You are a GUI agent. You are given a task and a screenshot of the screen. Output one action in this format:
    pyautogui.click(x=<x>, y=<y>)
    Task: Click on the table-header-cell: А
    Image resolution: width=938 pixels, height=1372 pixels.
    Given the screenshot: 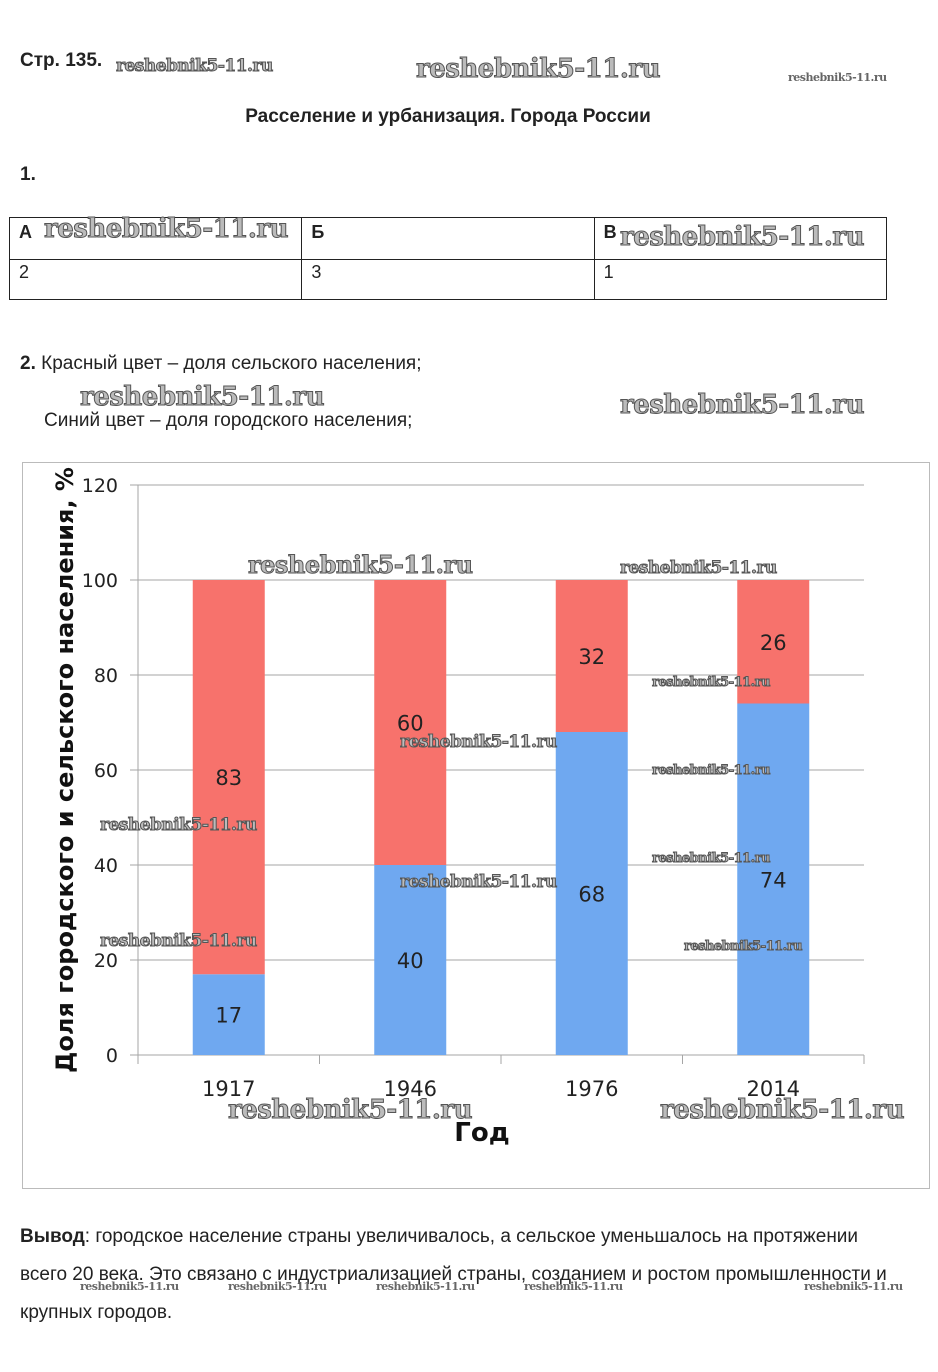 What is the action you would take?
    pyautogui.click(x=155, y=238)
    